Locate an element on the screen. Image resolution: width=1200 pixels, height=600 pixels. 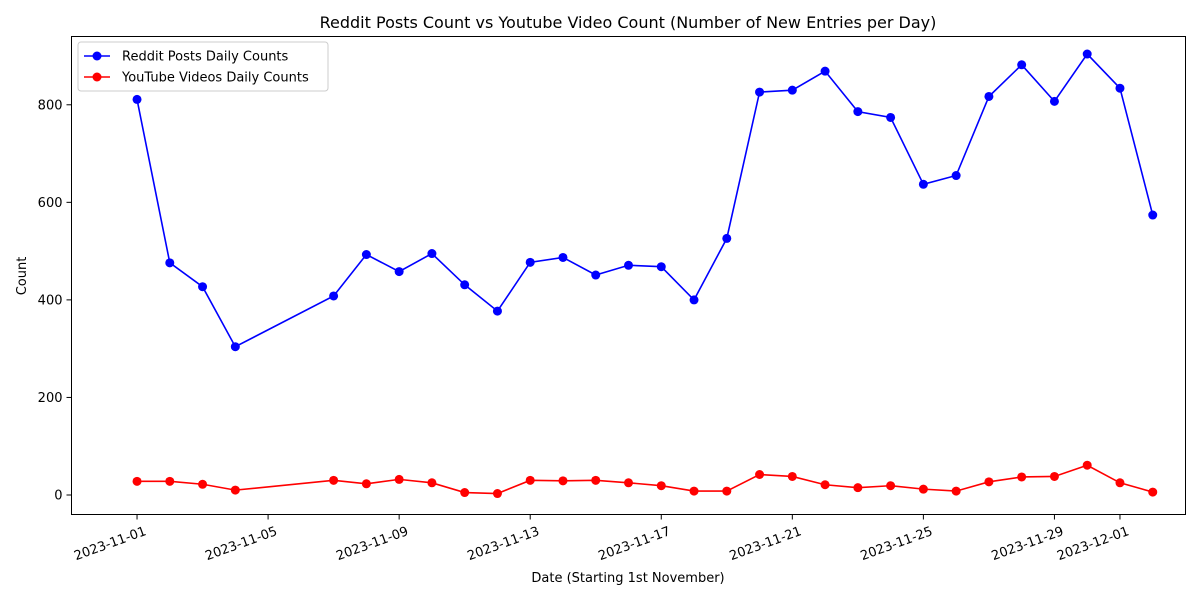
x-tick-label: 2023-11-05 is located at coordinates (241, 544).